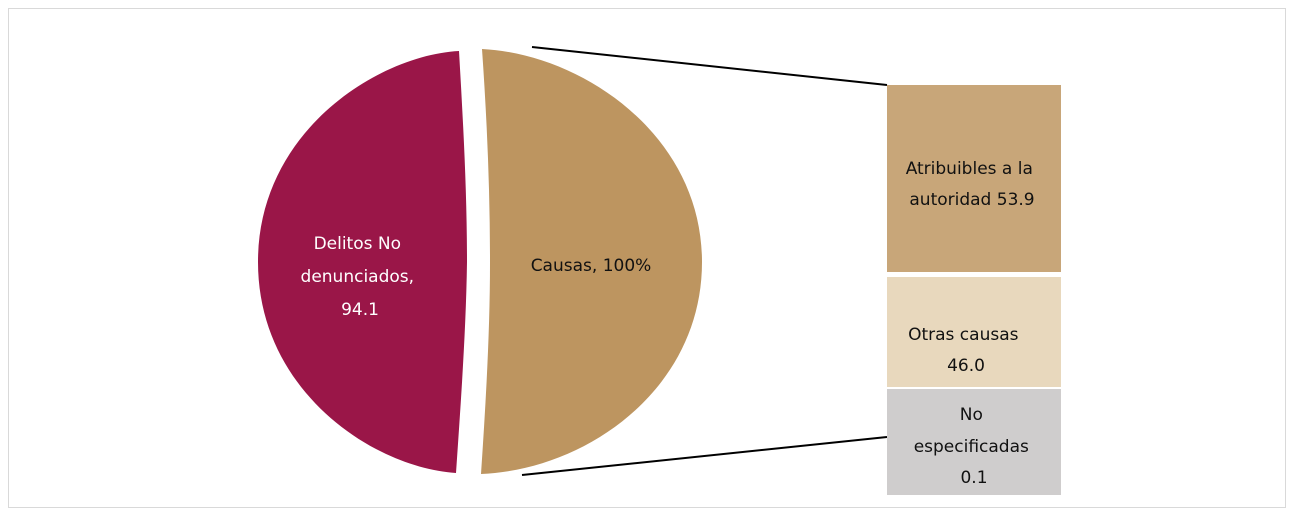  I want to click on pie-label-delitos-line-1: Delitos No, so click(357, 244).